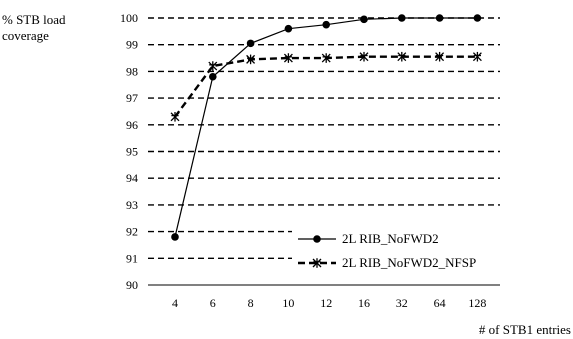  What do you see at coordinates (132, 98) in the screenshot?
I see `y-tick-label: 97` at bounding box center [132, 98].